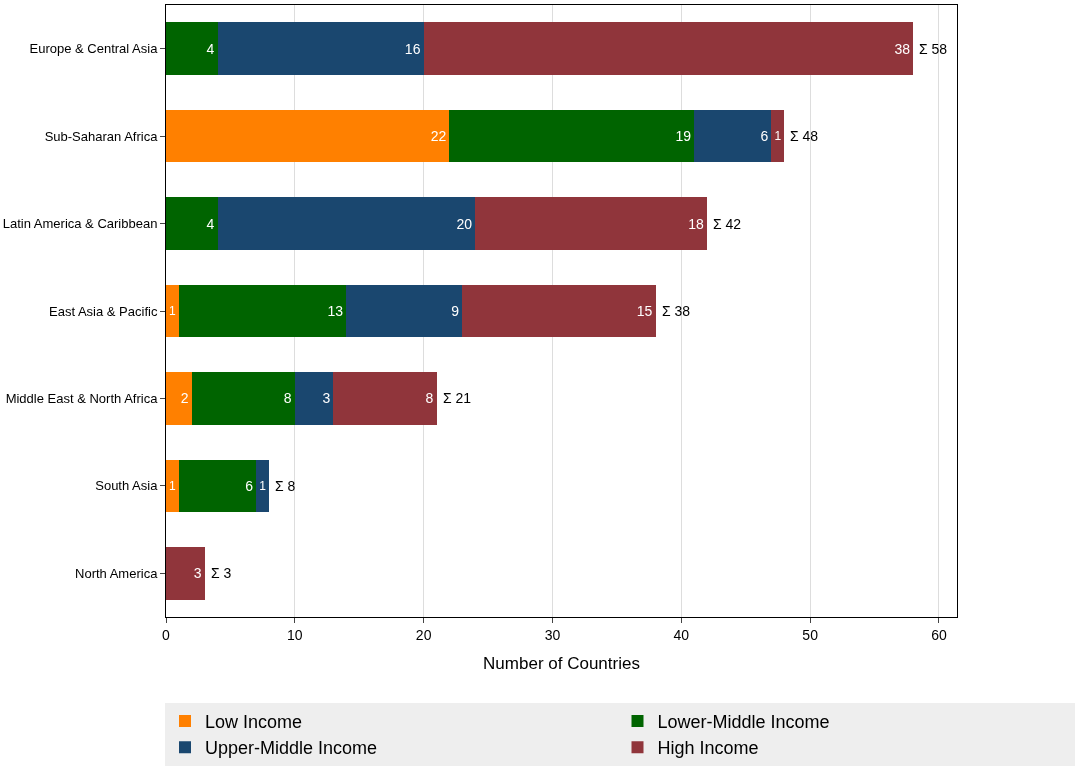 Image resolution: width=1075 pixels, height=769 pixels. What do you see at coordinates (727, 224) in the screenshot?
I see `total-label: Σ 42` at bounding box center [727, 224].